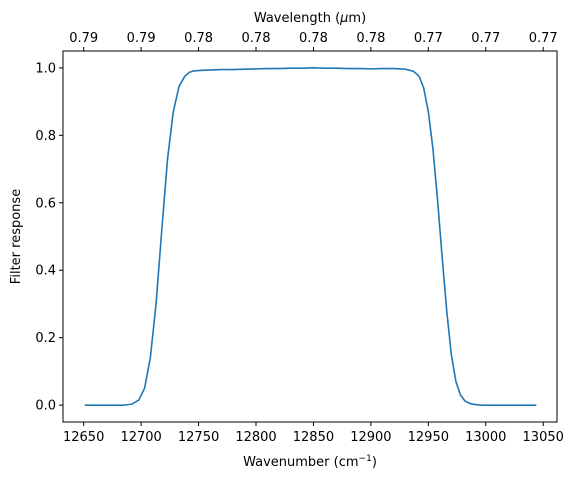 This screenshot has width=573, height=480. Describe the element at coordinates (45, 271) in the screenshot. I see `y-tick-label: 0.4` at that location.